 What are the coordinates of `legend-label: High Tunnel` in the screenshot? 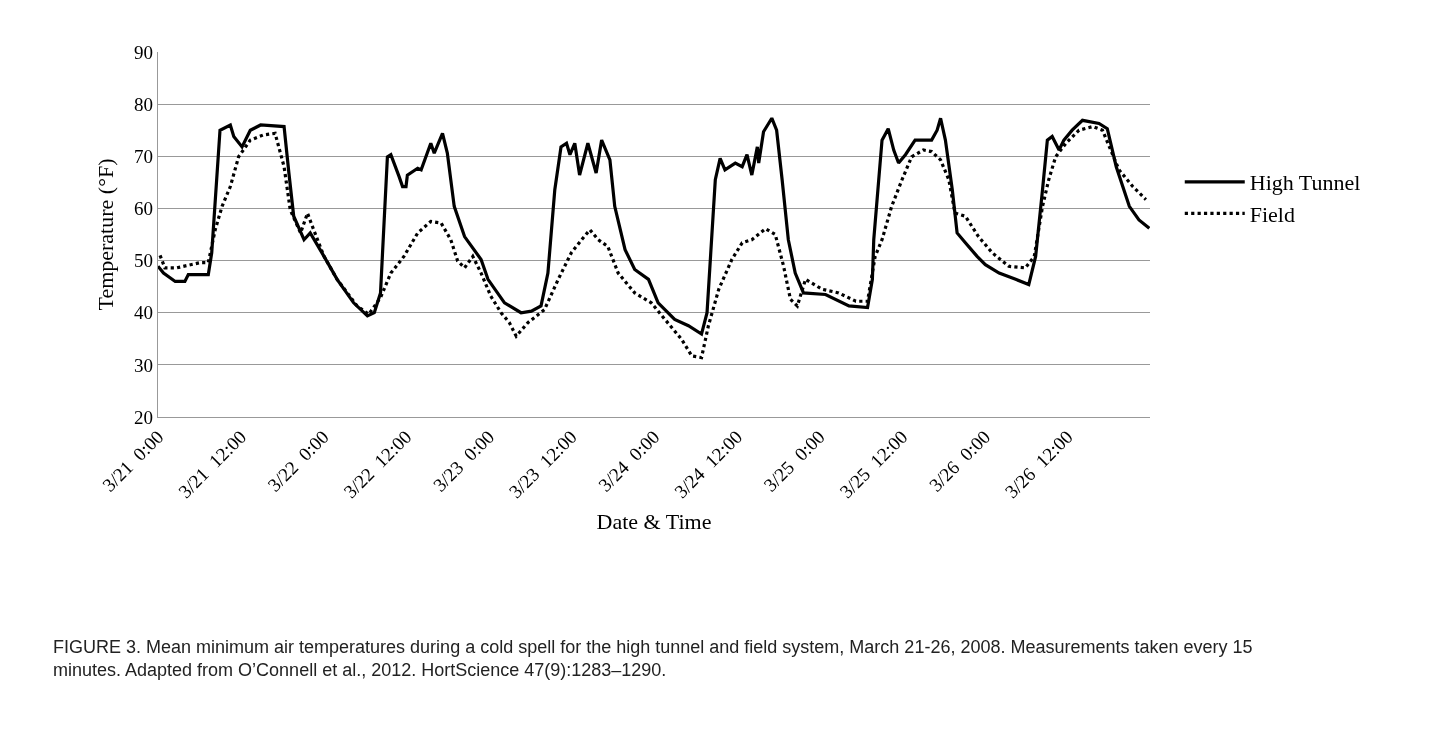 It's located at (1305, 183).